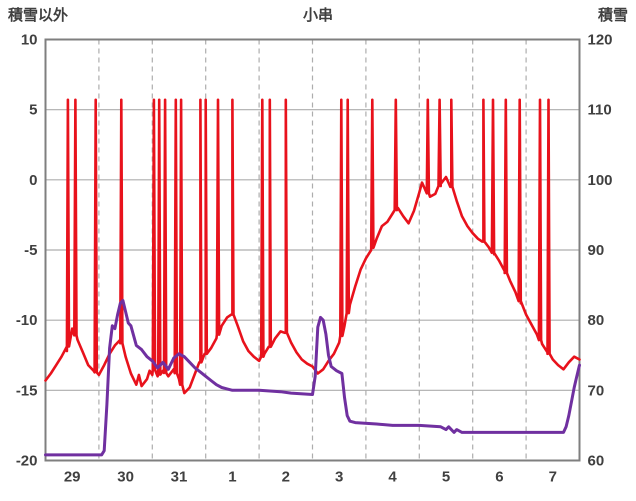  I want to click on x-axis-day-label: 3, so click(339, 477).